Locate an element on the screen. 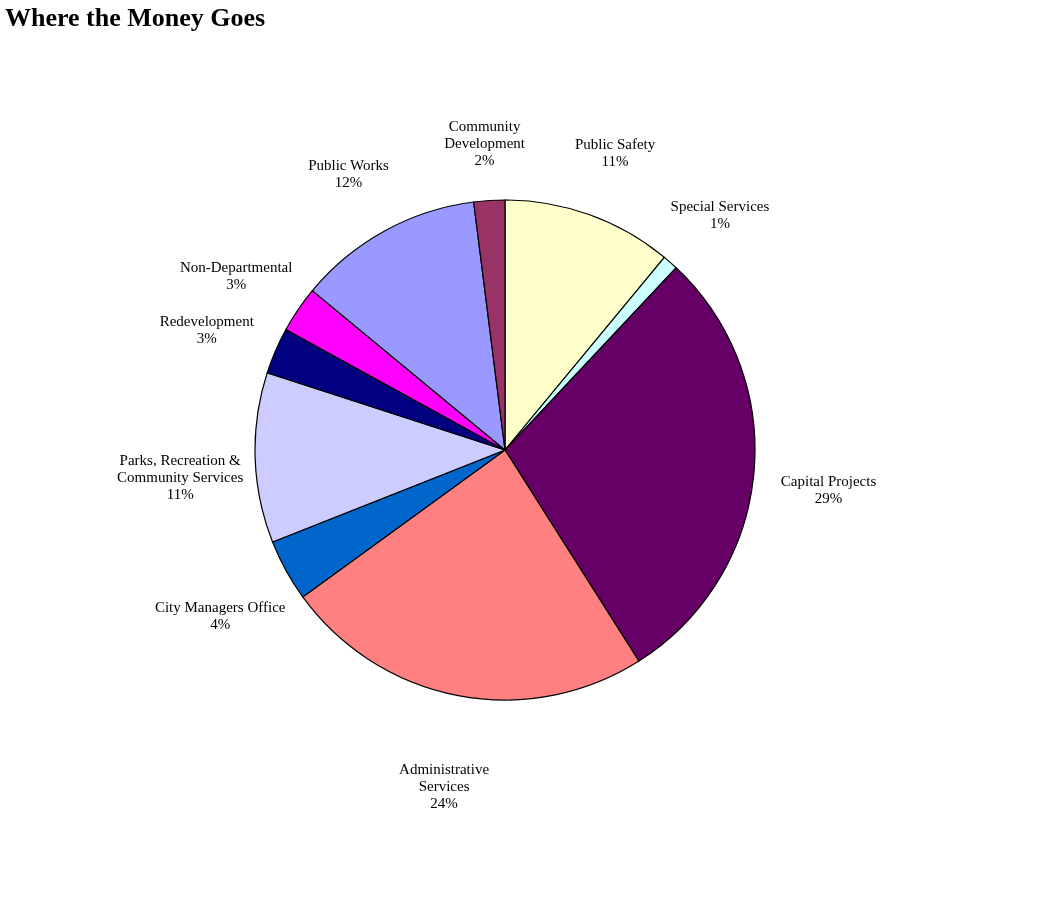  data-label: 4% is located at coordinates (220, 623).